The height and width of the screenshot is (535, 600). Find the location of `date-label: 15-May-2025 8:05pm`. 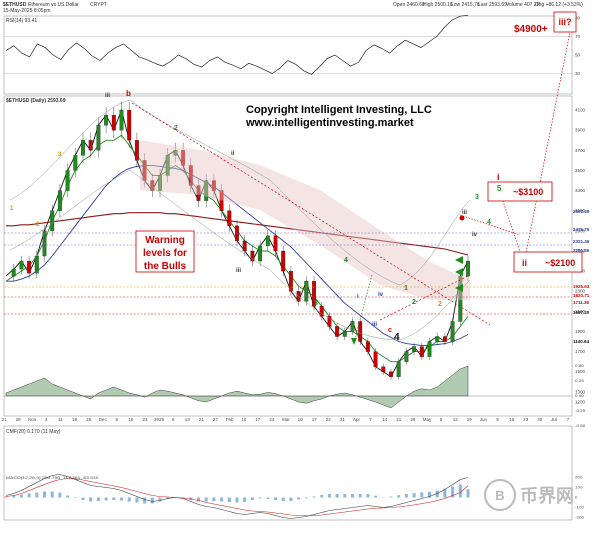

date-label: 15-May-2025 8:05pm is located at coordinates (27, 11).